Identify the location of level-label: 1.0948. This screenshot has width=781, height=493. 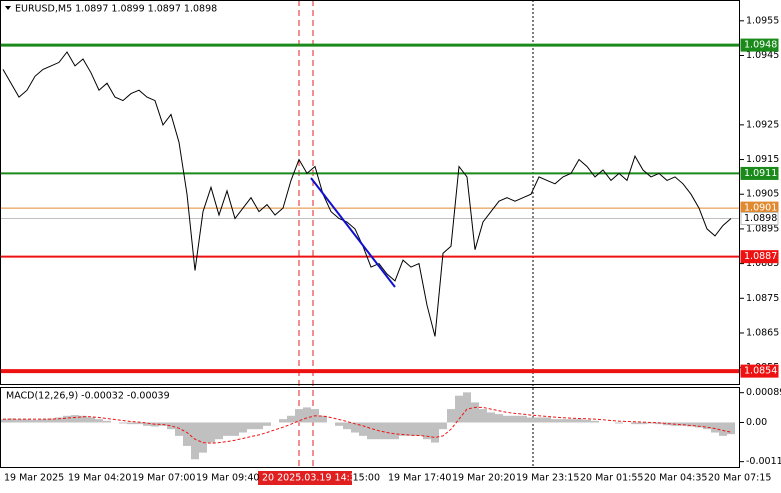
(760, 45).